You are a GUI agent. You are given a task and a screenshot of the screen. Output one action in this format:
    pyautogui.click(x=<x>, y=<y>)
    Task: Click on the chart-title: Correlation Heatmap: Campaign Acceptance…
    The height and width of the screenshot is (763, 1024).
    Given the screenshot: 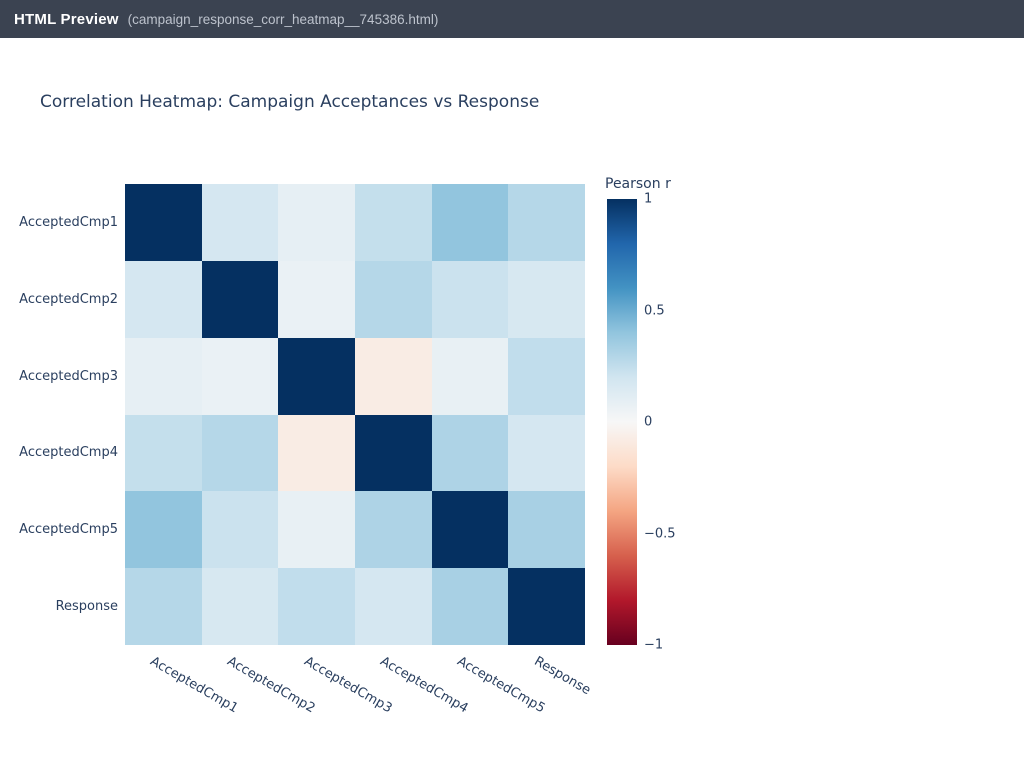 What is the action you would take?
    pyautogui.click(x=290, y=102)
    